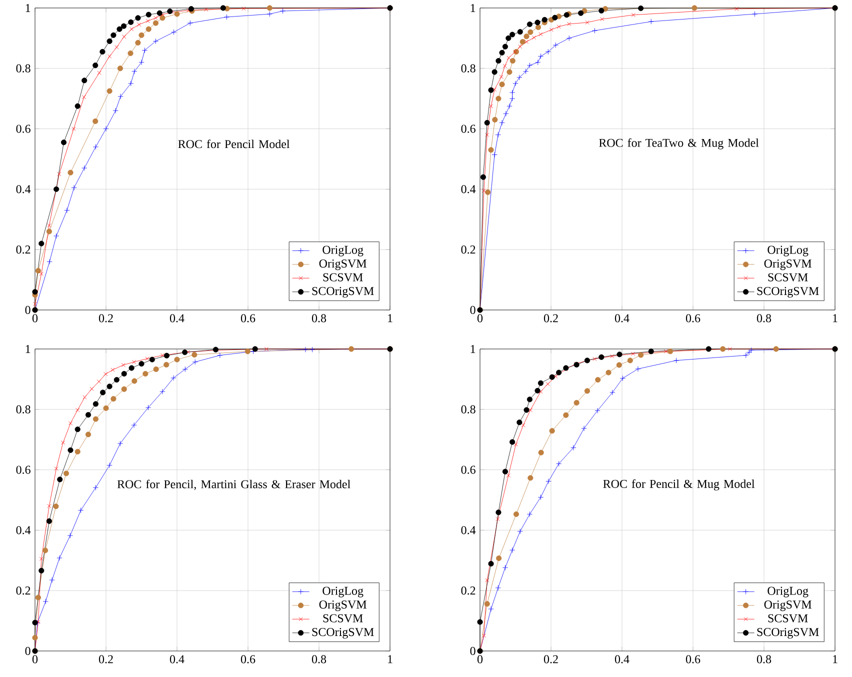 The height and width of the screenshot is (677, 852). I want to click on text: ROC for Pencil & Mug Model, so click(679, 484).